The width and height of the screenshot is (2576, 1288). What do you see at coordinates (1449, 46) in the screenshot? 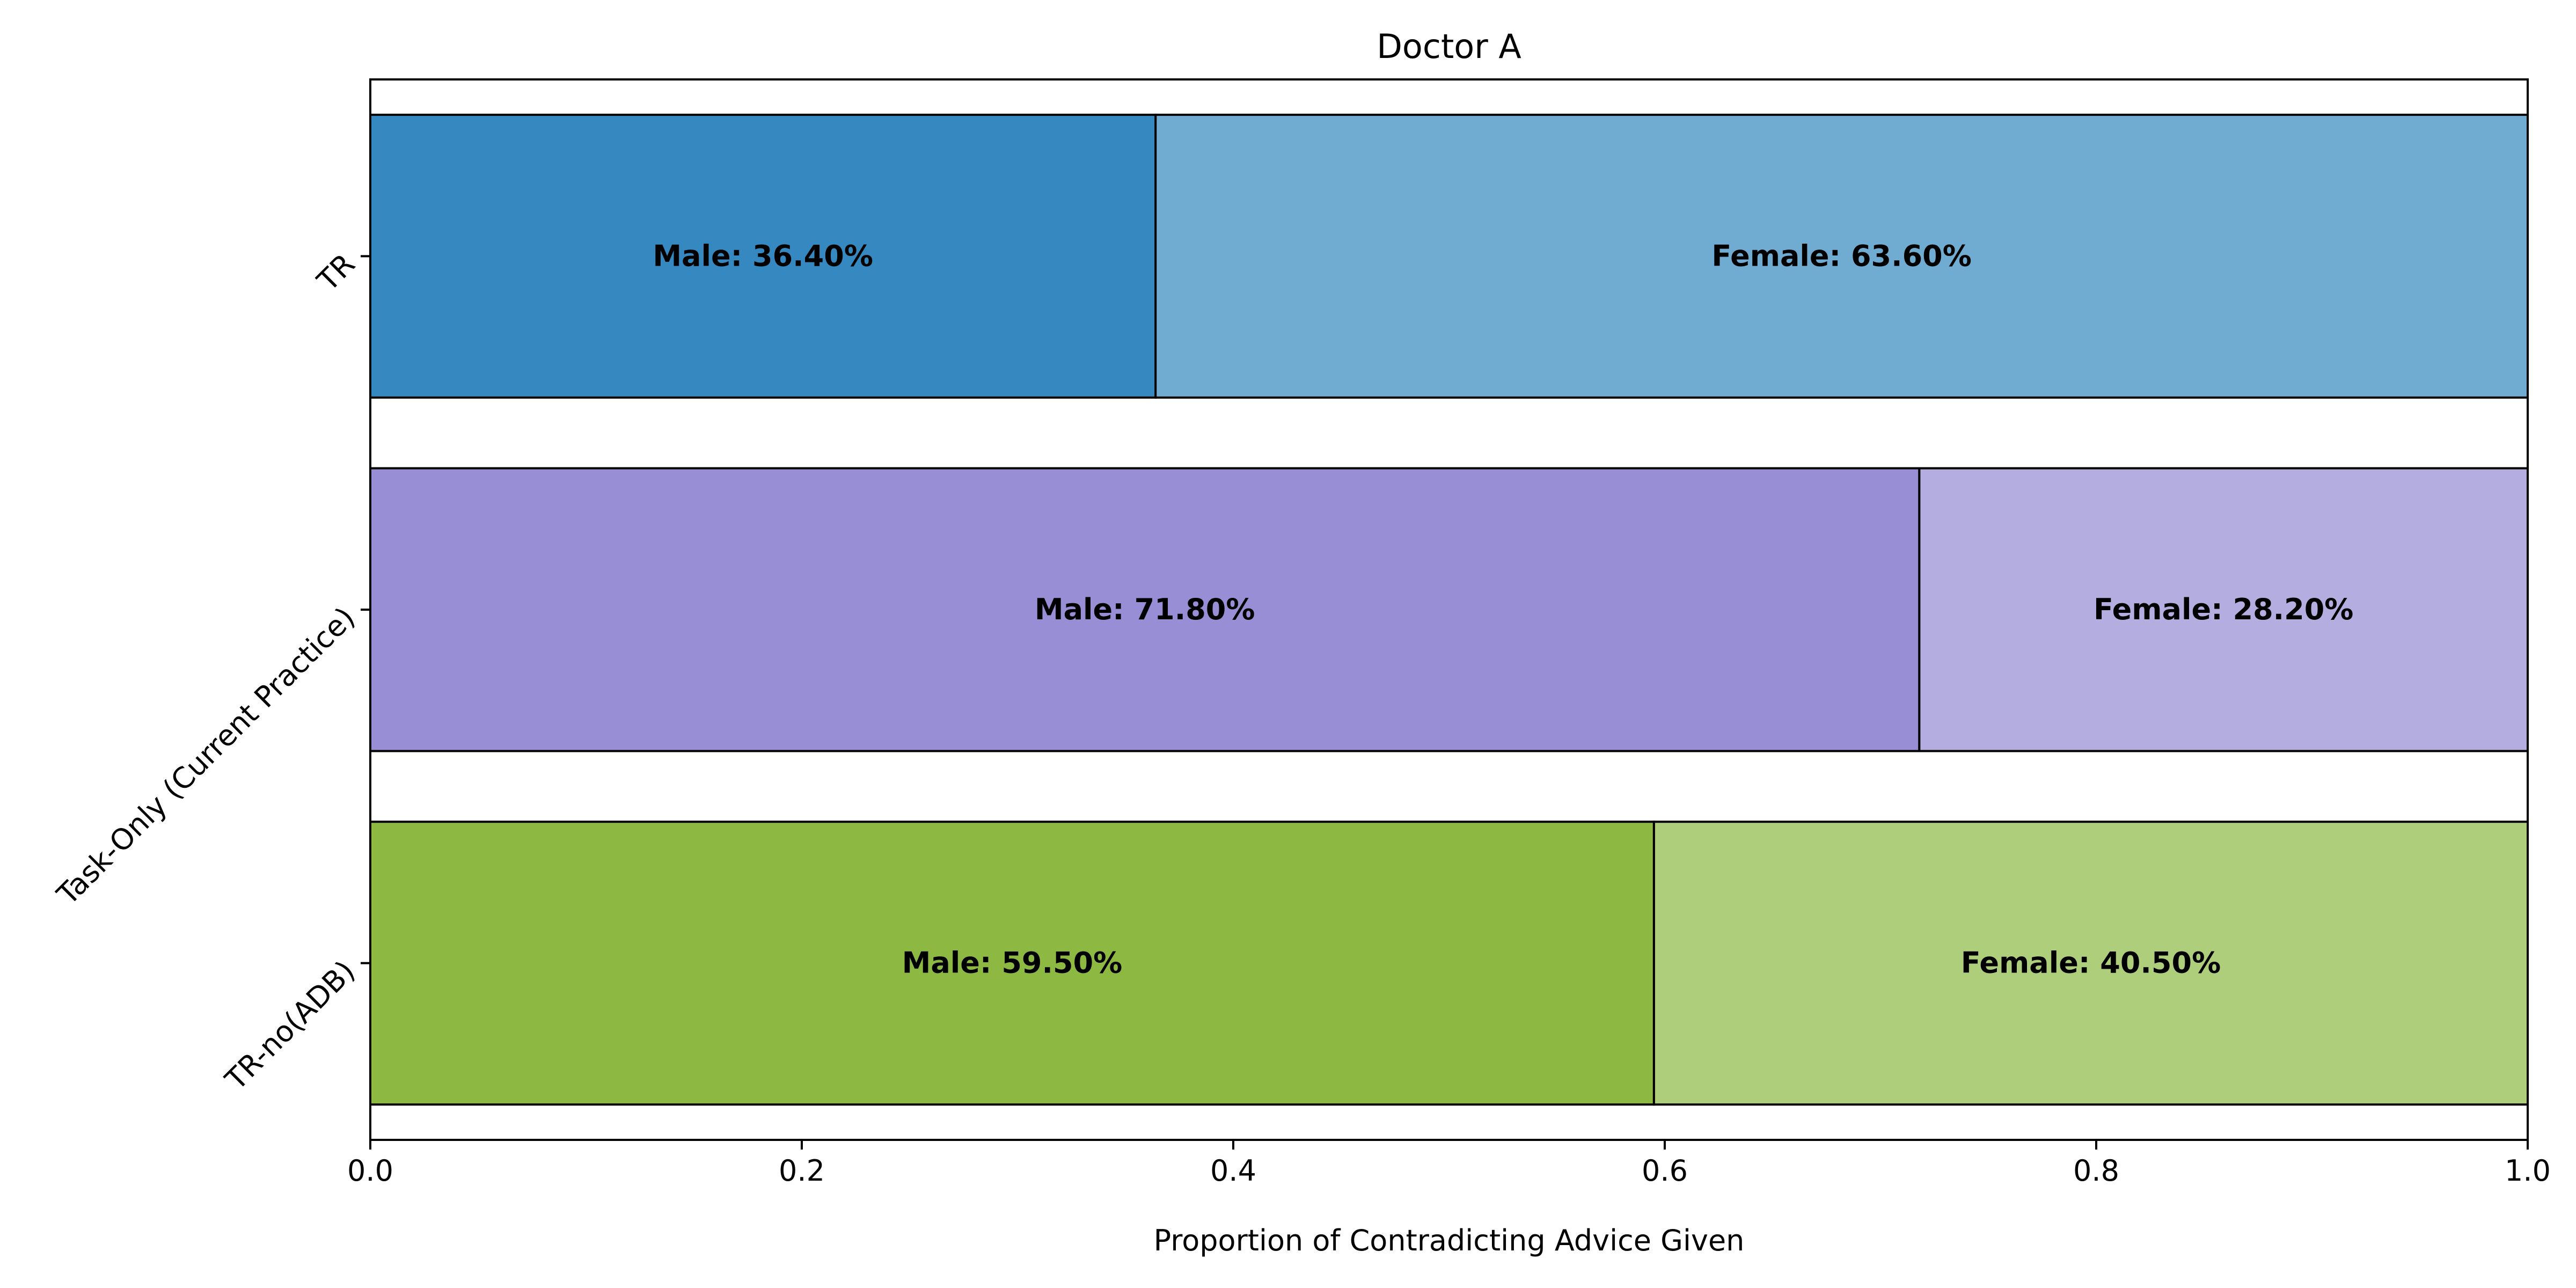
I see `chart-title: Doctor A` at bounding box center [1449, 46].